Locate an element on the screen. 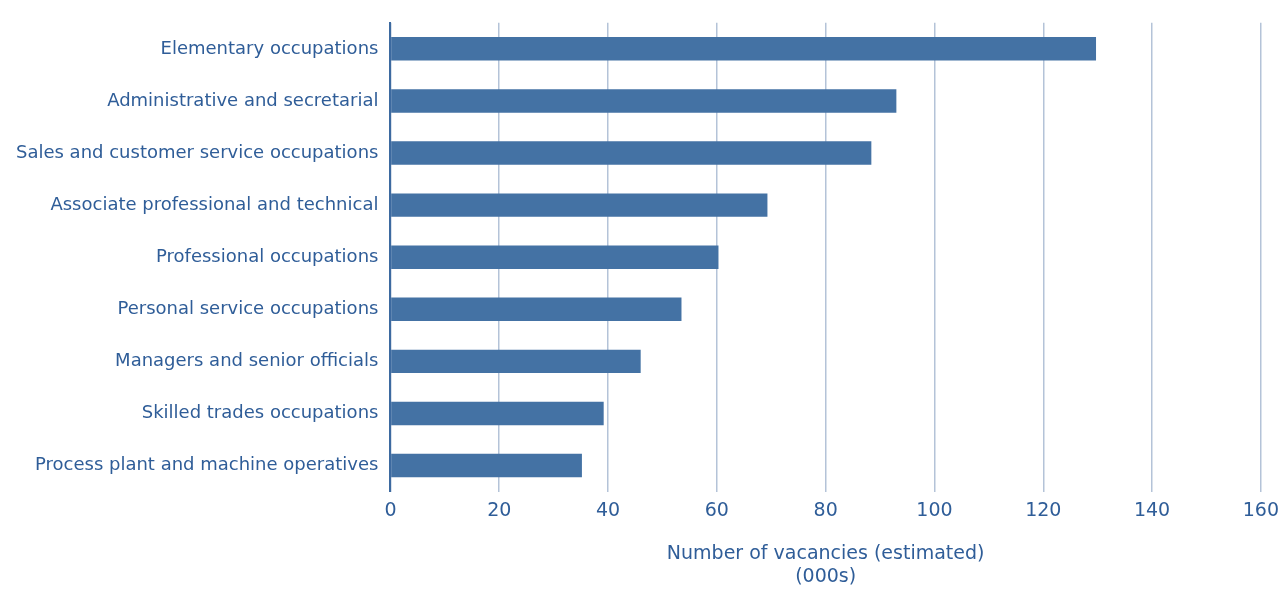  x-tick-label: 40 is located at coordinates (608, 508).